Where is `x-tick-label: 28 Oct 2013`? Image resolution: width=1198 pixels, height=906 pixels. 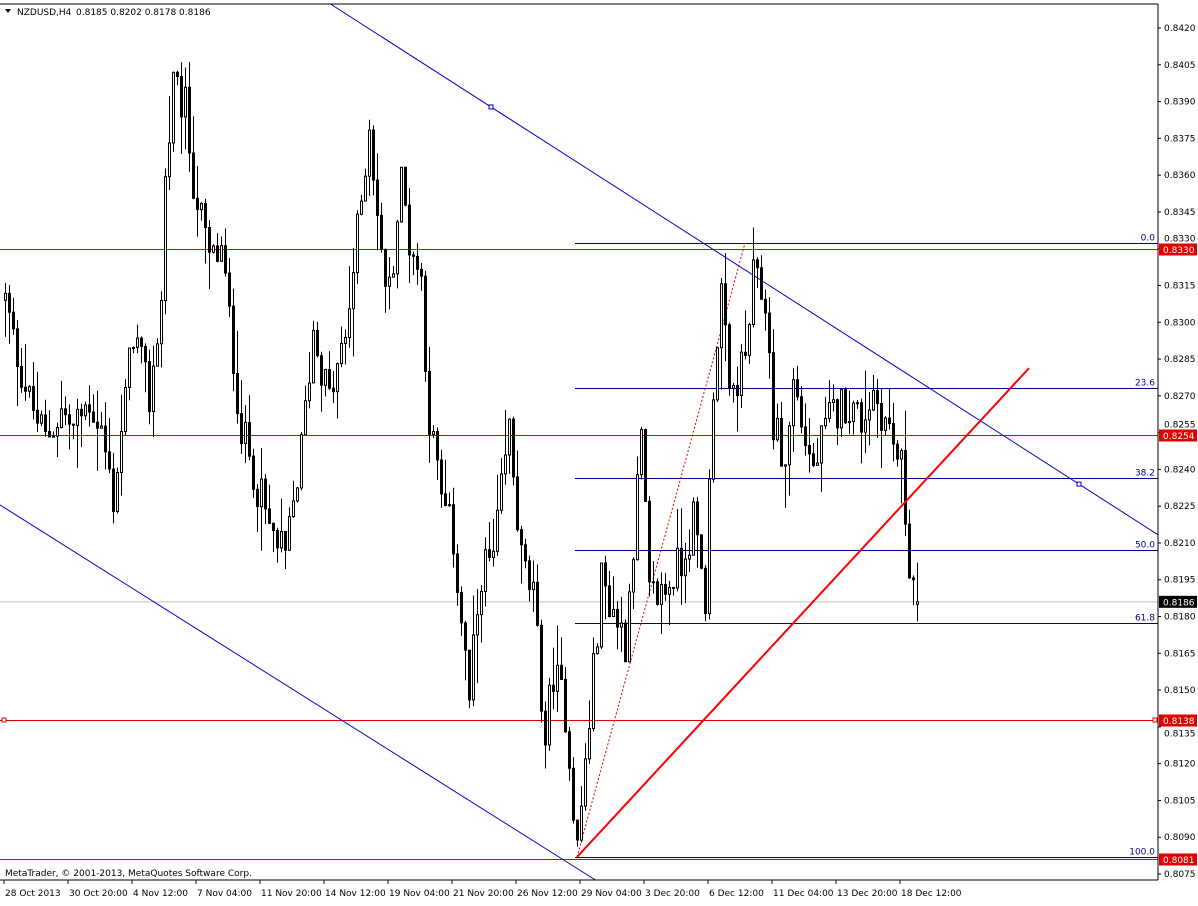 x-tick-label: 28 Oct 2013 is located at coordinates (33, 894).